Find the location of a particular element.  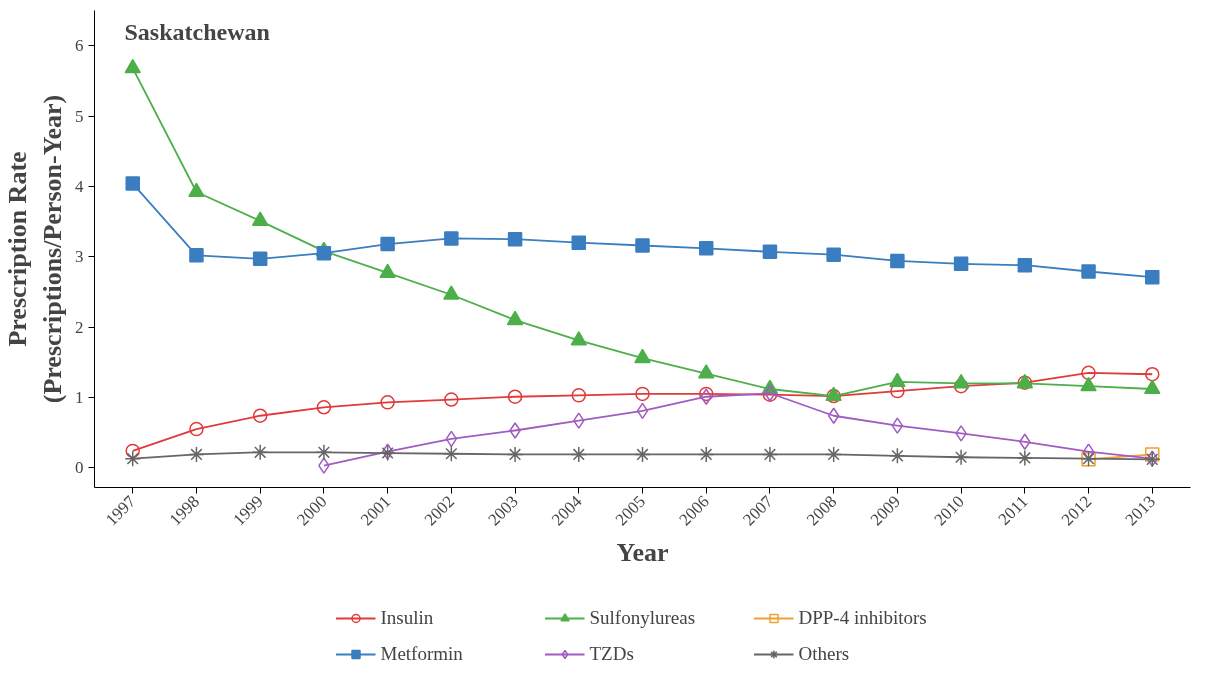

chart-title: Saskatchewan is located at coordinates (197, 31).